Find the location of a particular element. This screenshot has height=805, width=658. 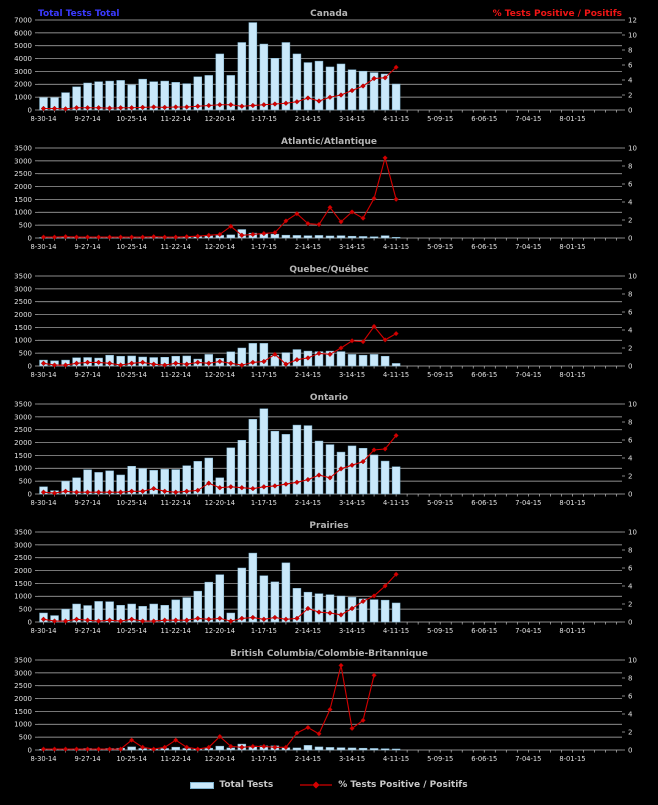

chart-title: British Columbia/Colombie-Britannique is located at coordinates (329, 654).